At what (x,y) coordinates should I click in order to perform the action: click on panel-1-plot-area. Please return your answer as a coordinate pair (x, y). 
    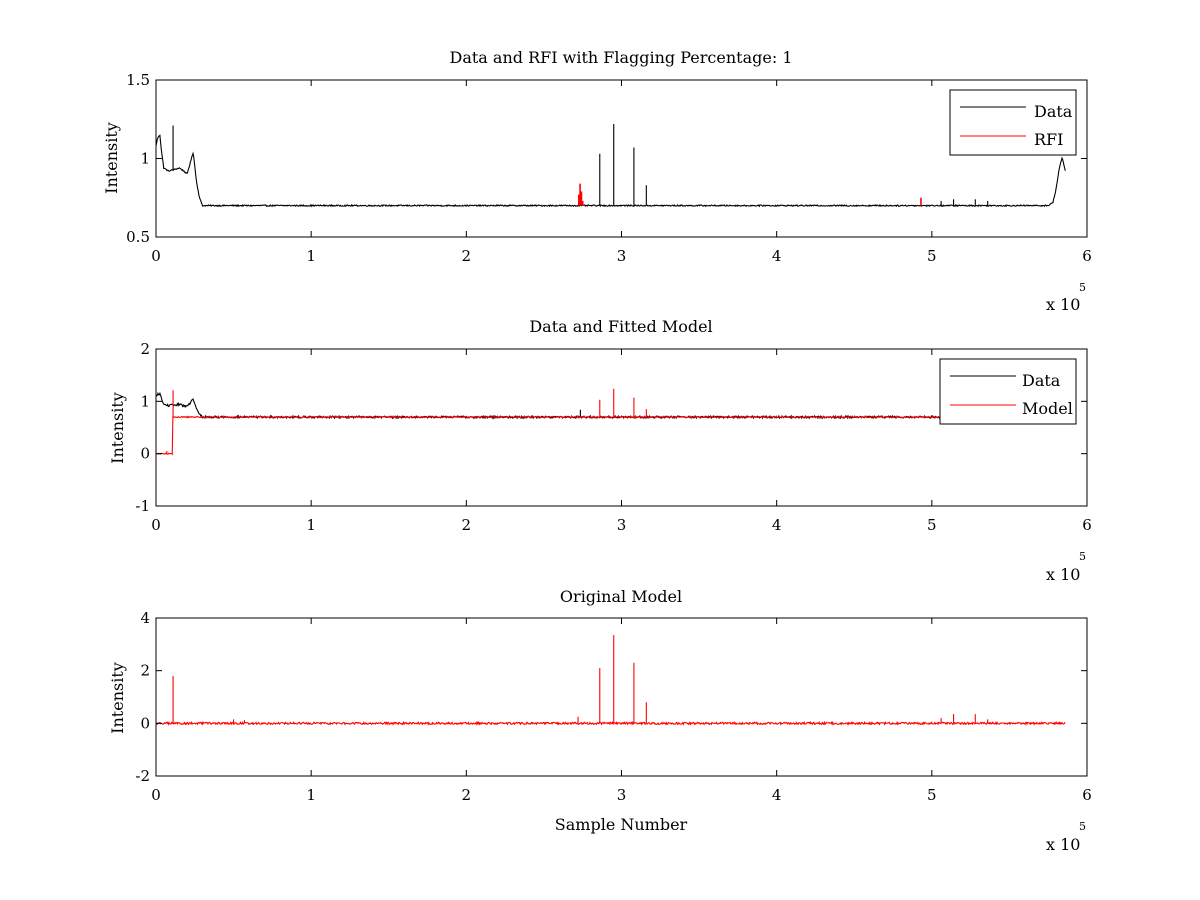
    Looking at the image, I should click on (611, 165).